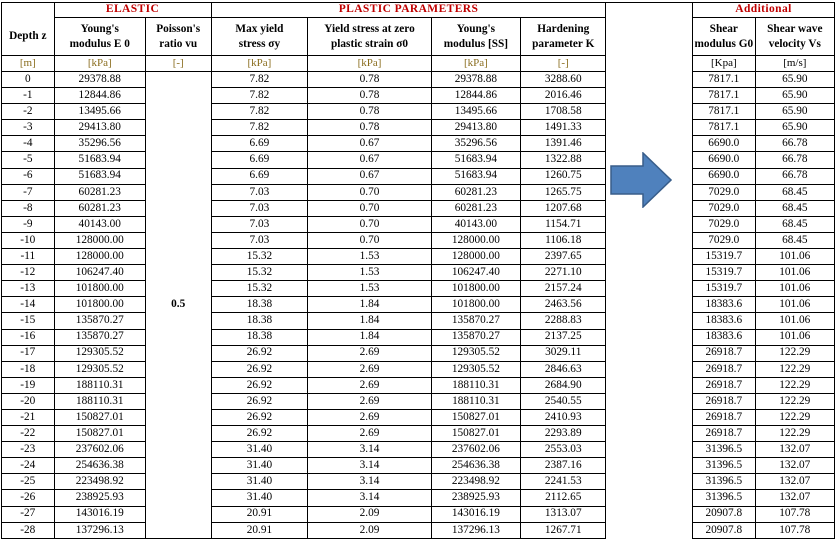 The image size is (835, 539). Describe the element at coordinates (28, 176) in the screenshot. I see `depth-cell: -6` at that location.